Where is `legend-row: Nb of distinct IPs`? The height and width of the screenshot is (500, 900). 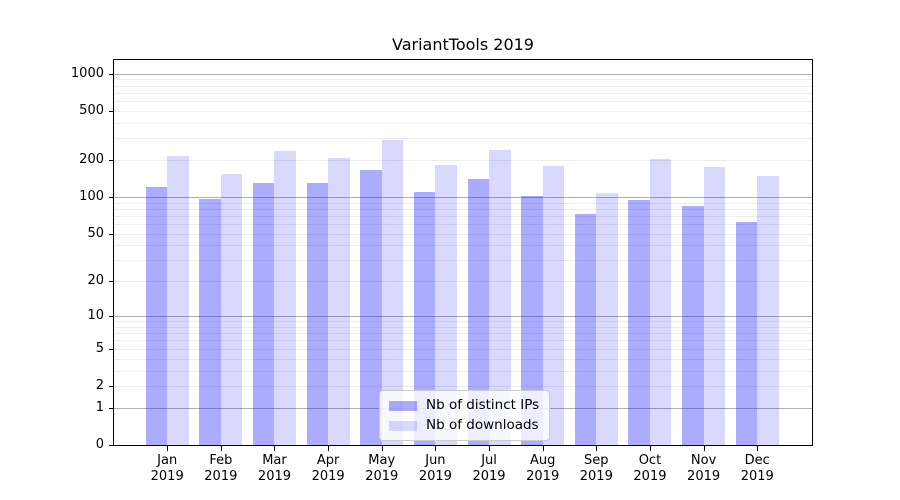 legend-row: Nb of distinct IPs is located at coordinates (464, 405).